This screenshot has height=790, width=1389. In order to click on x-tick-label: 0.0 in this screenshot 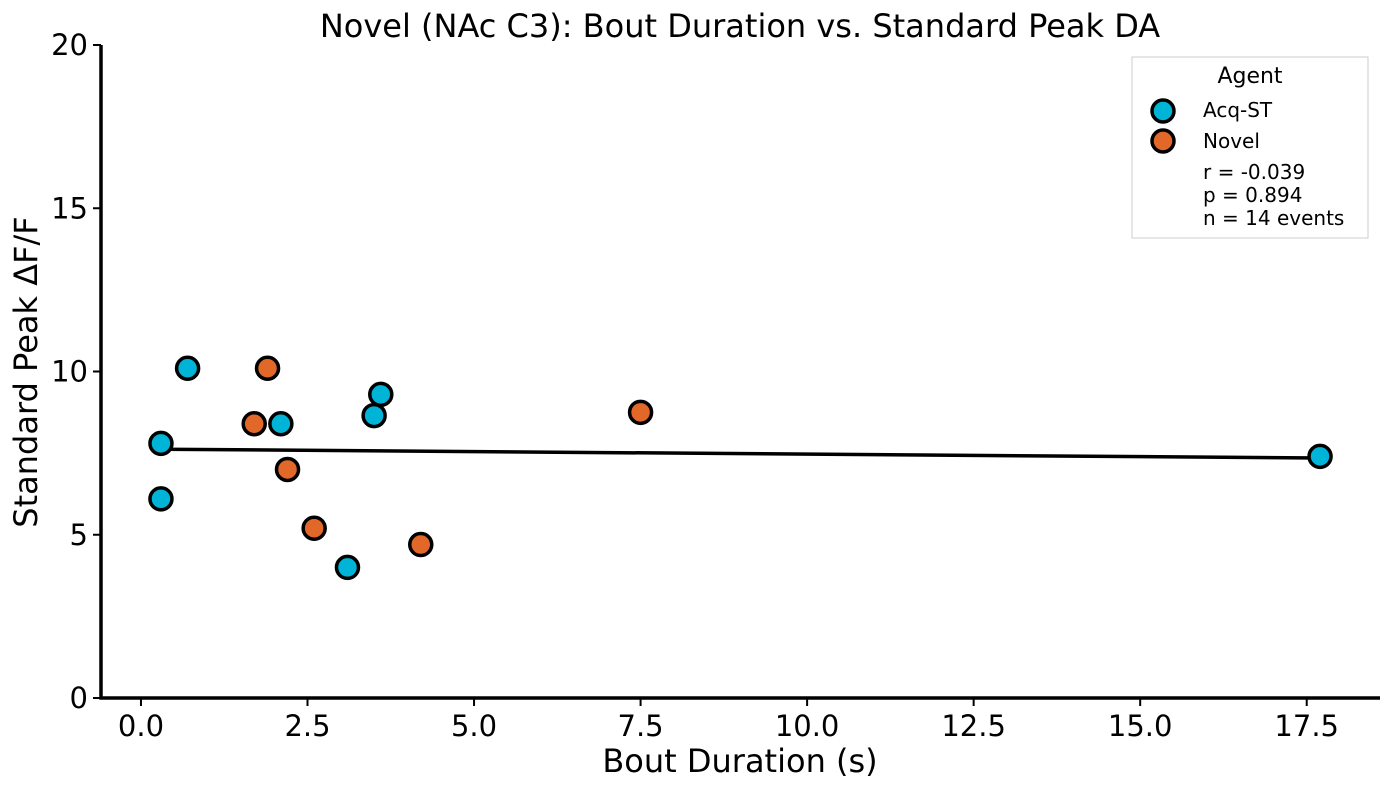, I will do `click(141, 726)`.